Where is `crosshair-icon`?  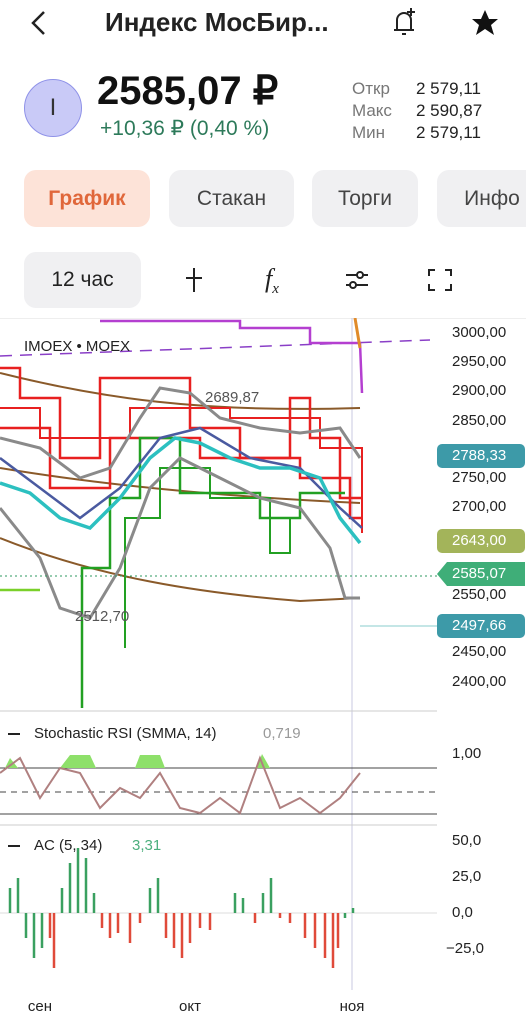 crosshair-icon is located at coordinates (194, 280).